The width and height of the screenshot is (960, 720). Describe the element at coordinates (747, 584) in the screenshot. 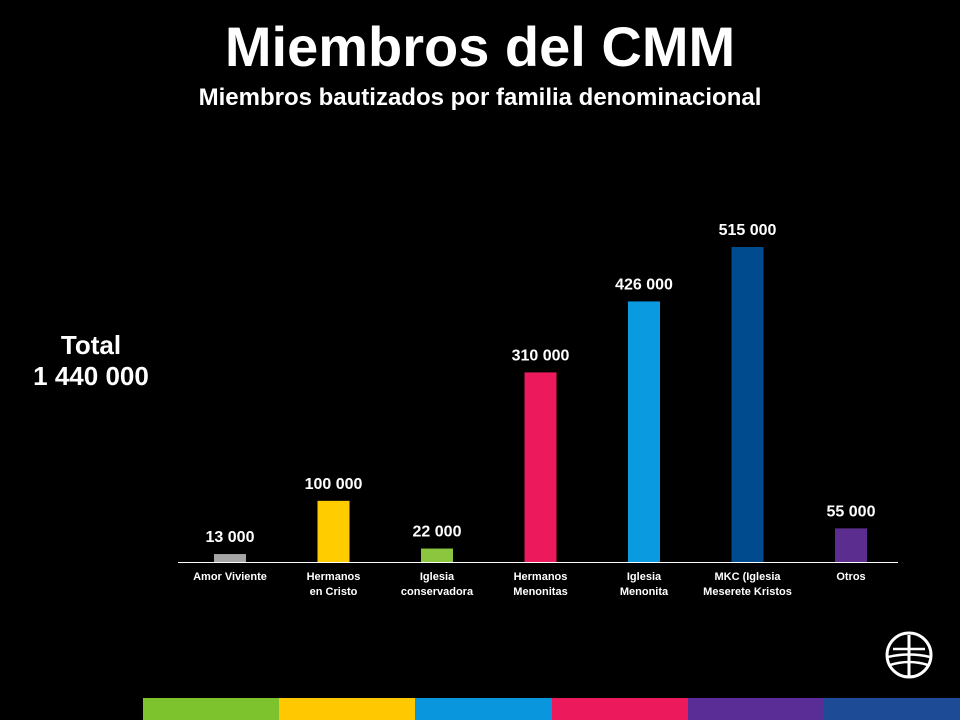

I see `category-label: MKC (Iglesia Meserete Kristos` at that location.